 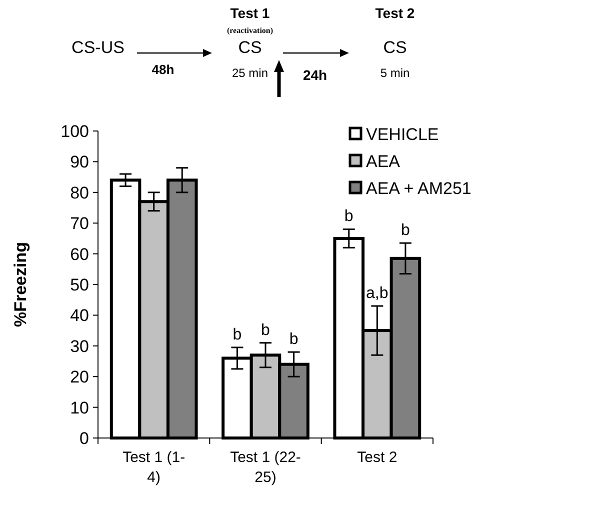 I want to click on y-tick-label: 60, so click(x=79, y=254).